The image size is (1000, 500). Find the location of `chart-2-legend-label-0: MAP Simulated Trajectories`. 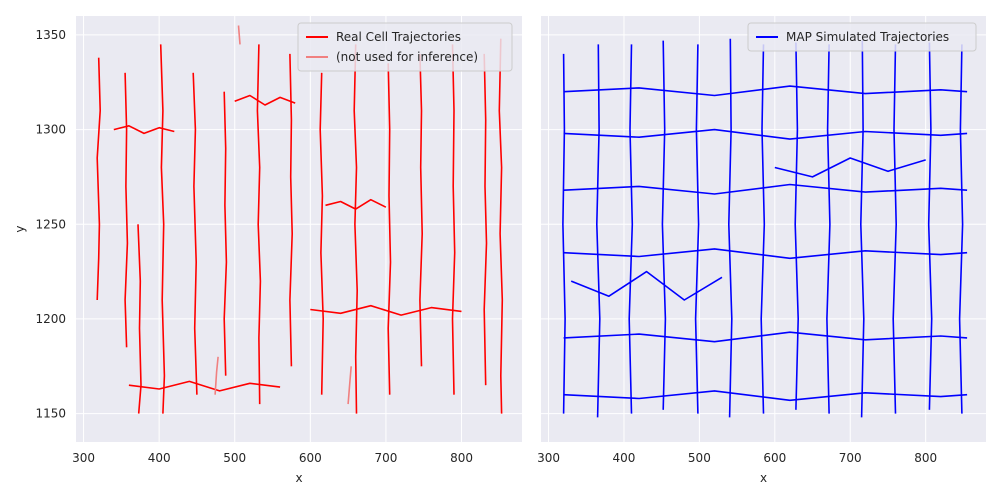

chart-2-legend-label-0: MAP Simulated Trajectories is located at coordinates (867, 37).